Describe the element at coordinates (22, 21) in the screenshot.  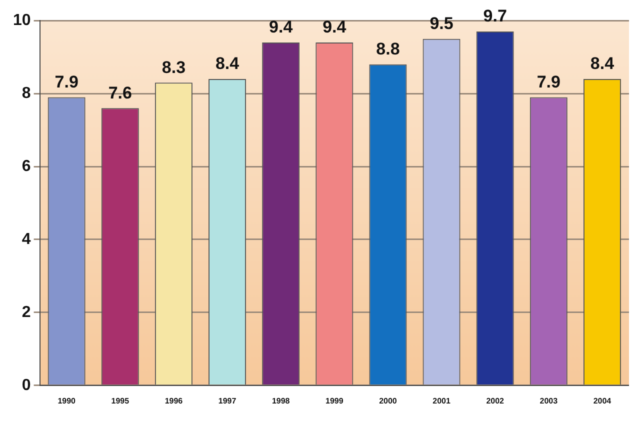
I see `y-tick-label: 10` at that location.